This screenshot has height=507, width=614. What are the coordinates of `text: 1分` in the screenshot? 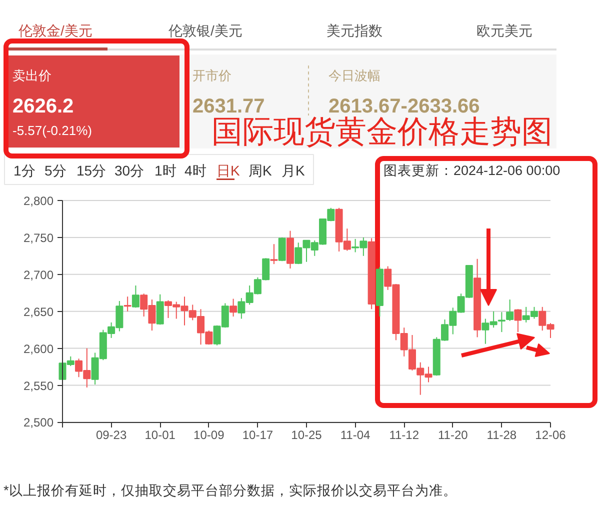 It's located at (25, 170).